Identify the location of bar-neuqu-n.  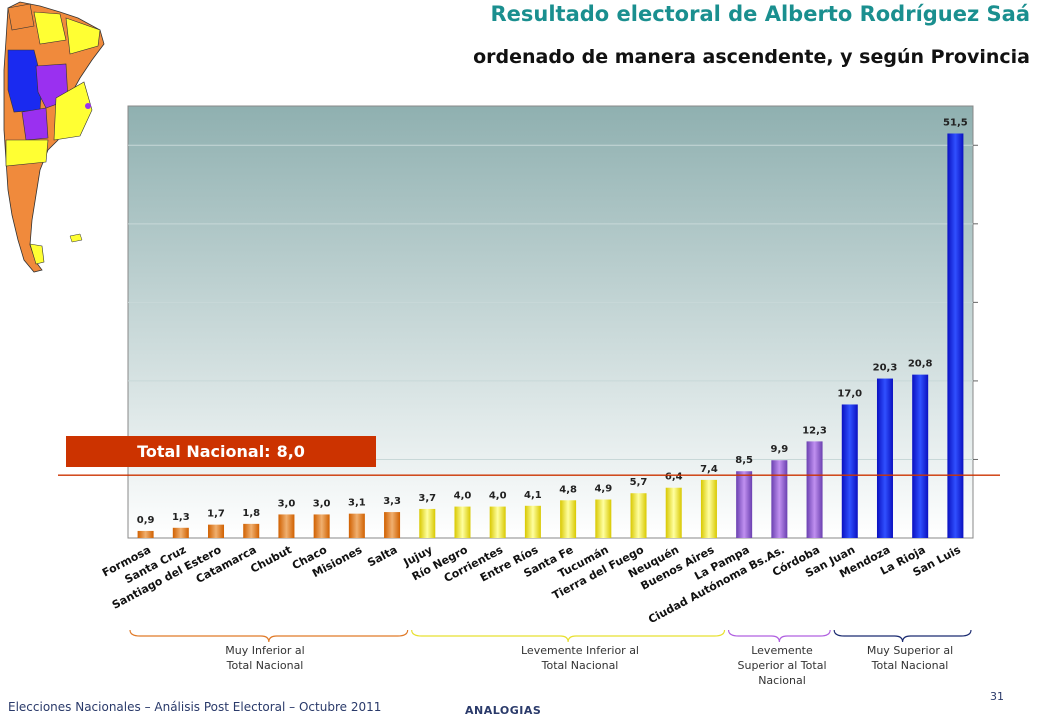
(673, 512).